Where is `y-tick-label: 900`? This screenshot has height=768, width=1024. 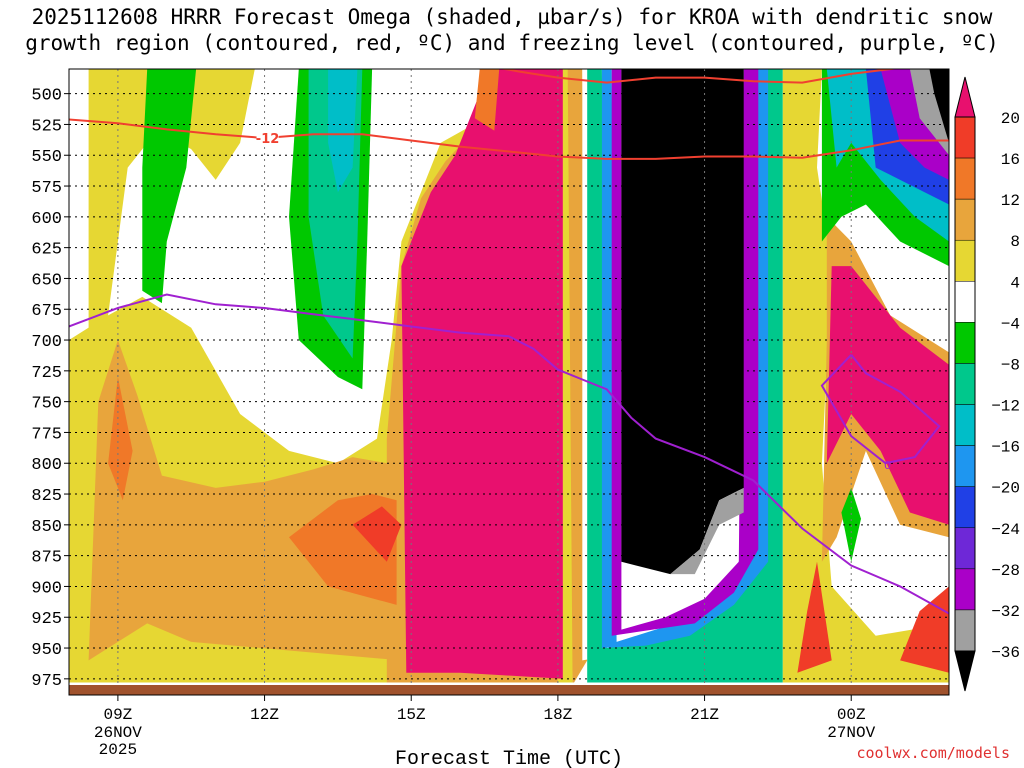 y-tick-label: 900 is located at coordinates (46, 588).